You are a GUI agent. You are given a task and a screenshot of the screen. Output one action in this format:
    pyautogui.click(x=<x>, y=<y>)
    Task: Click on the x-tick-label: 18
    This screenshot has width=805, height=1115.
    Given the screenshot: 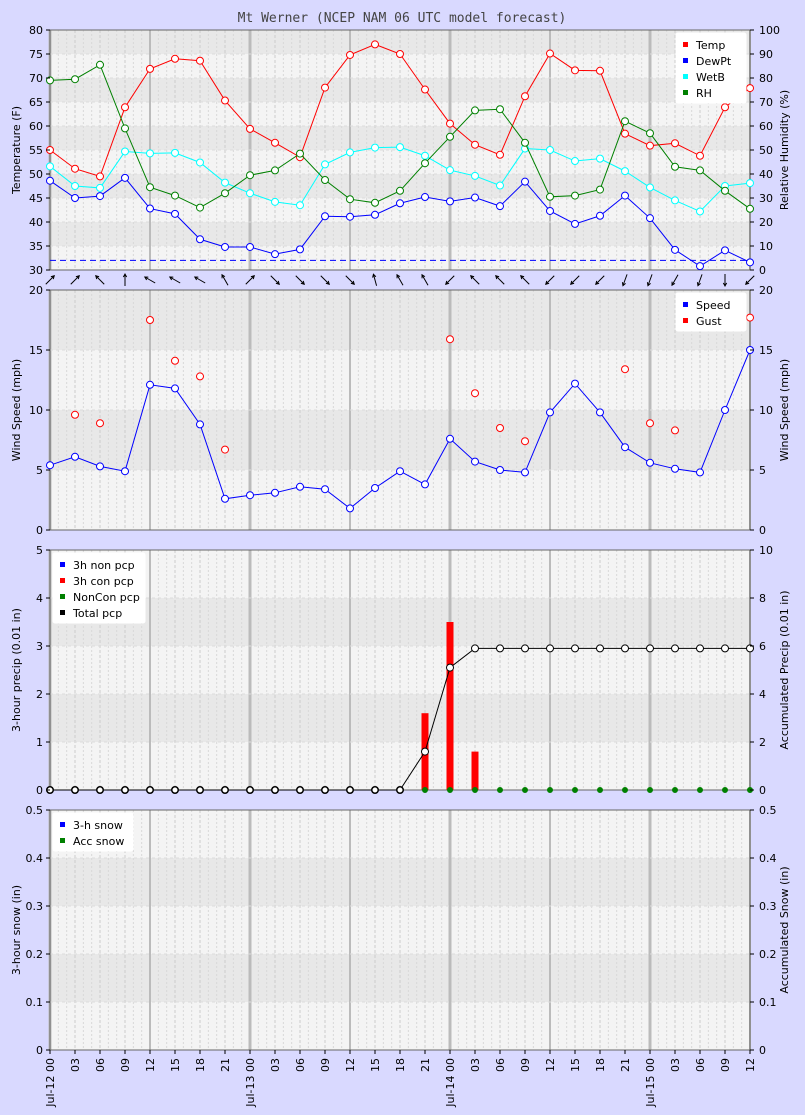 What is the action you would take?
    pyautogui.click(x=200, y=1065)
    